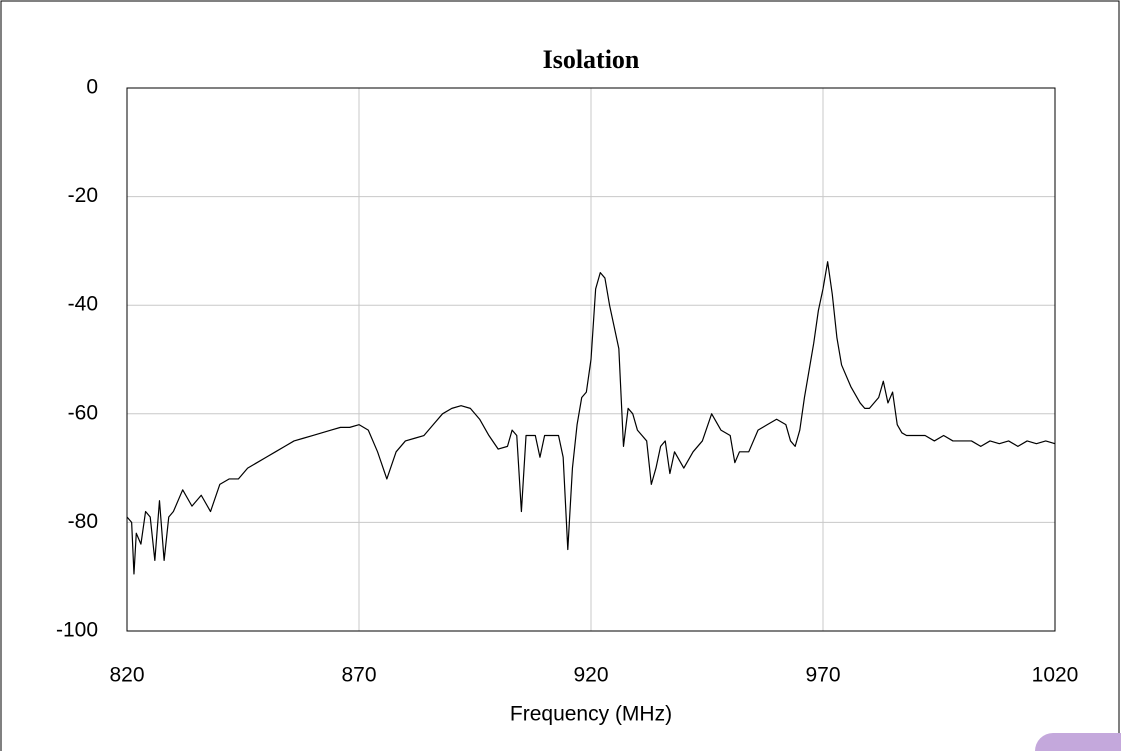 Image resolution: width=1121 pixels, height=756 pixels. What do you see at coordinates (1055, 675) in the screenshot?
I see `x-tick-label: 1020` at bounding box center [1055, 675].